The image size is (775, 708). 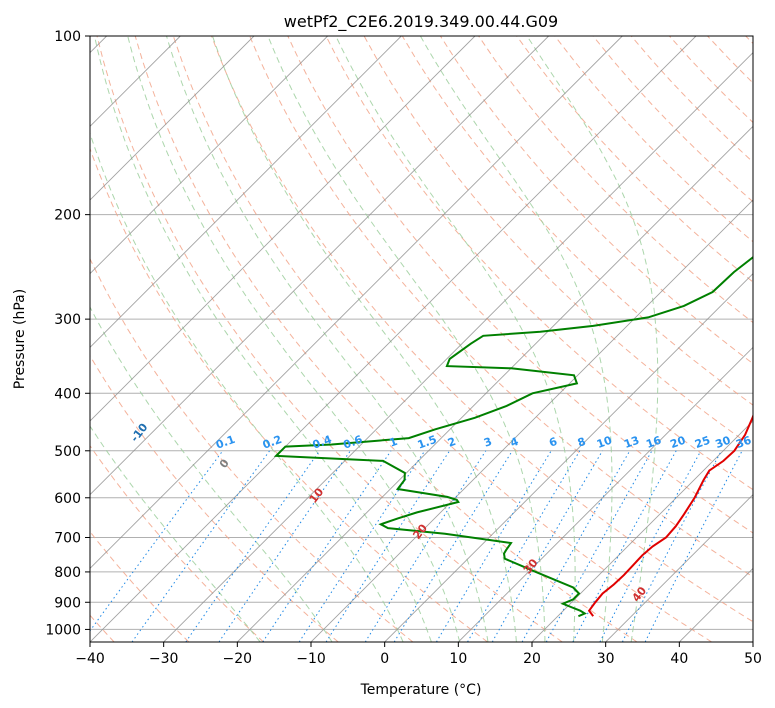 What do you see at coordinates (653, 442) in the screenshot?
I see `mixing-ratio-label: 16` at bounding box center [653, 442].